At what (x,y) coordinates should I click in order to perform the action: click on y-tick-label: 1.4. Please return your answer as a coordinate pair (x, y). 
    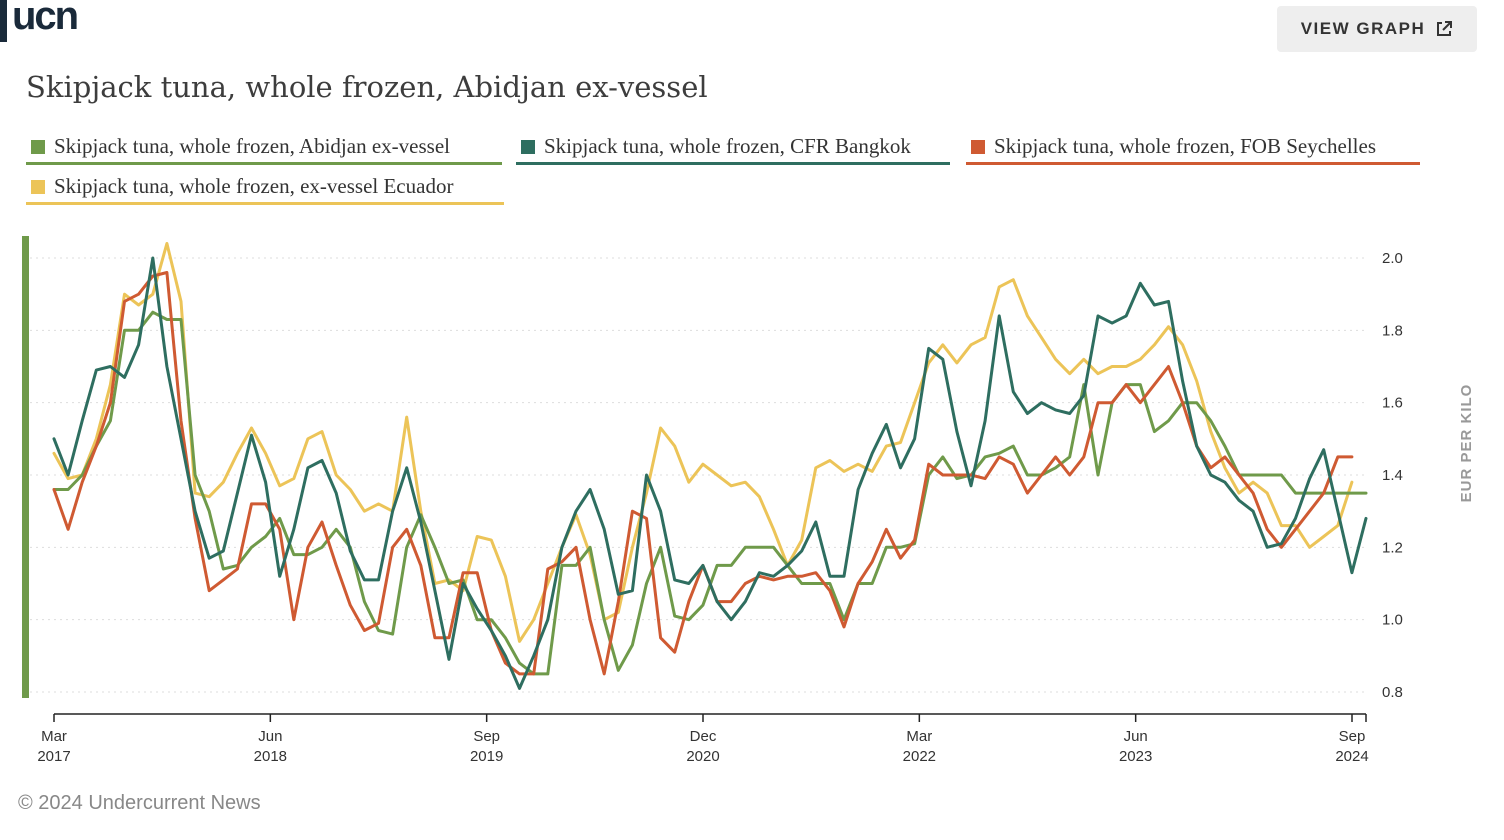
    Looking at the image, I should click on (1392, 475).